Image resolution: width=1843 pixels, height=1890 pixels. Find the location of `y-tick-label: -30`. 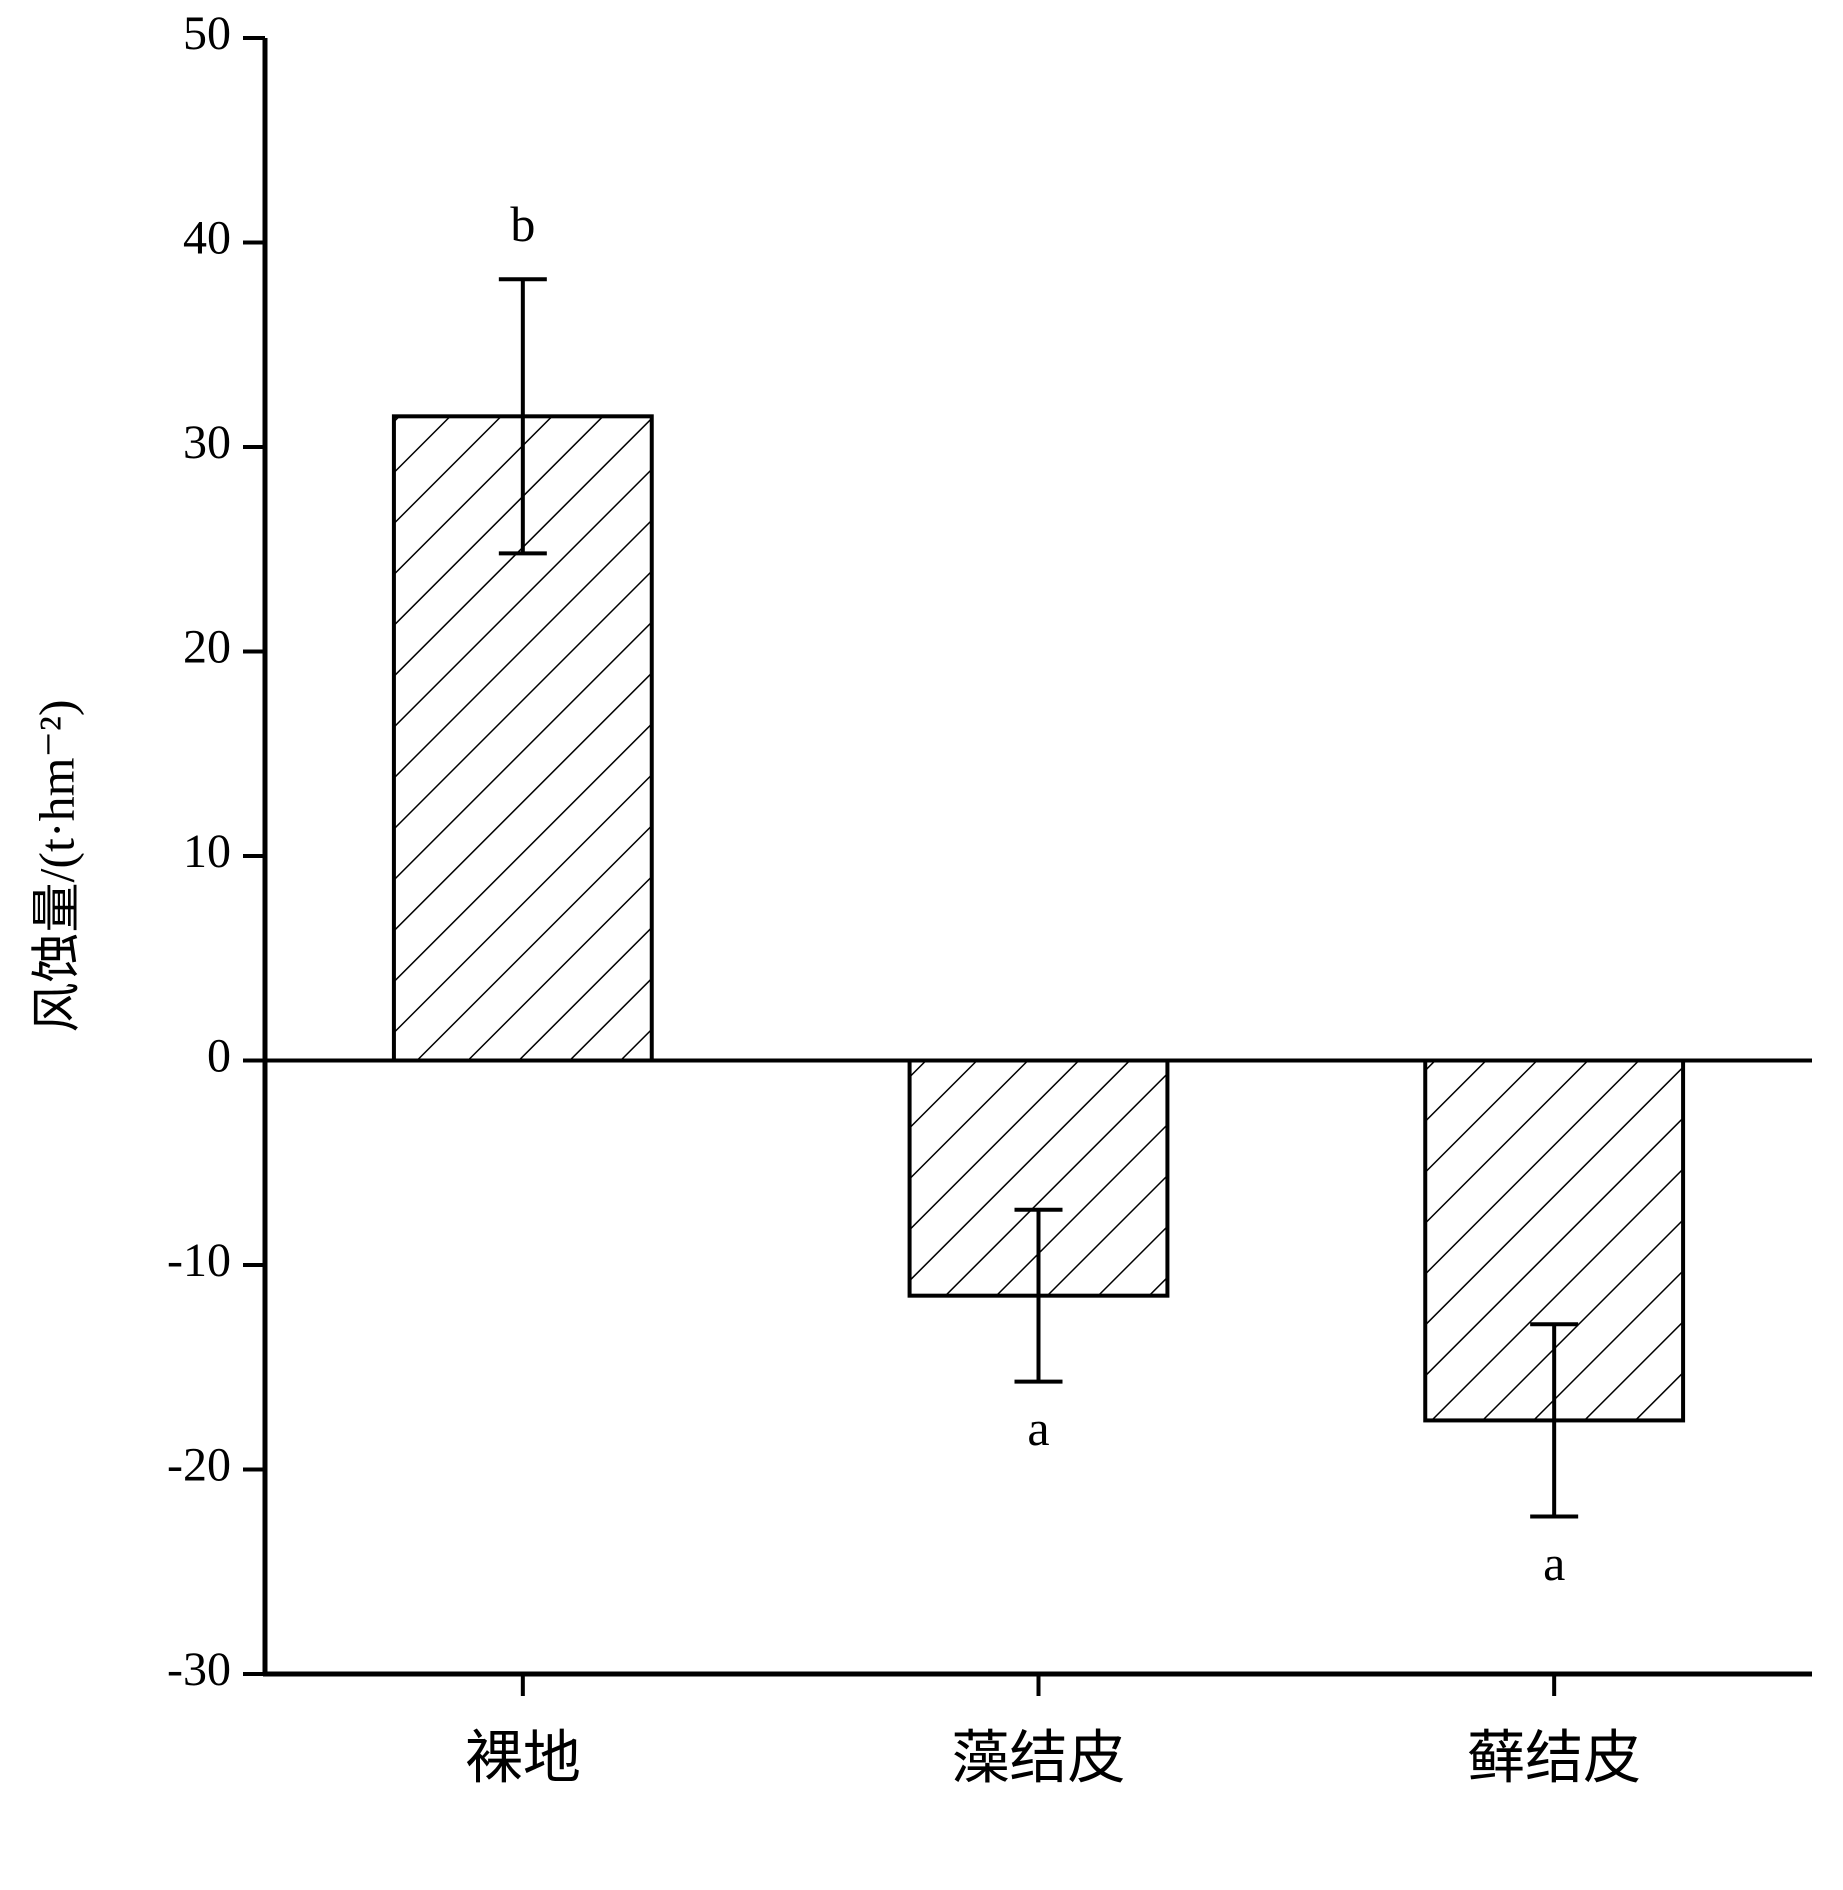

y-tick-label: -30 is located at coordinates (199, 1669).